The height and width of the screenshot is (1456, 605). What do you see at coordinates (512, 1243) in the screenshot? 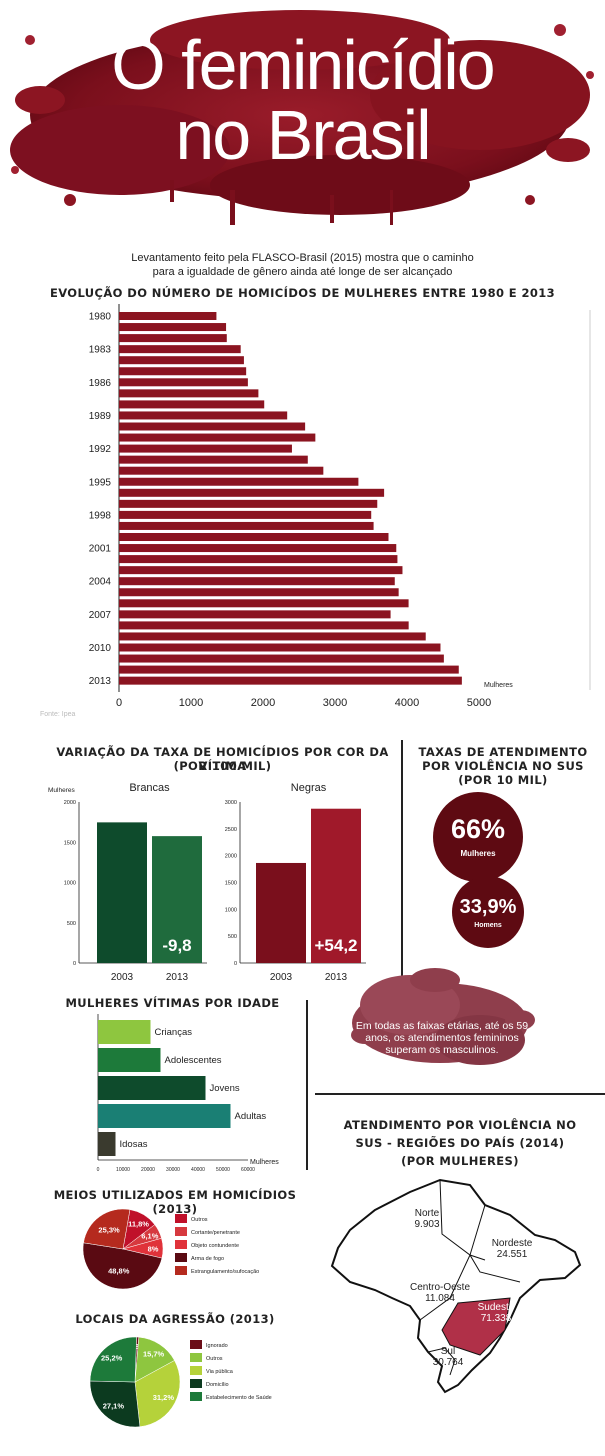
I see `region-nordeste-name: Nordeste` at bounding box center [512, 1243].